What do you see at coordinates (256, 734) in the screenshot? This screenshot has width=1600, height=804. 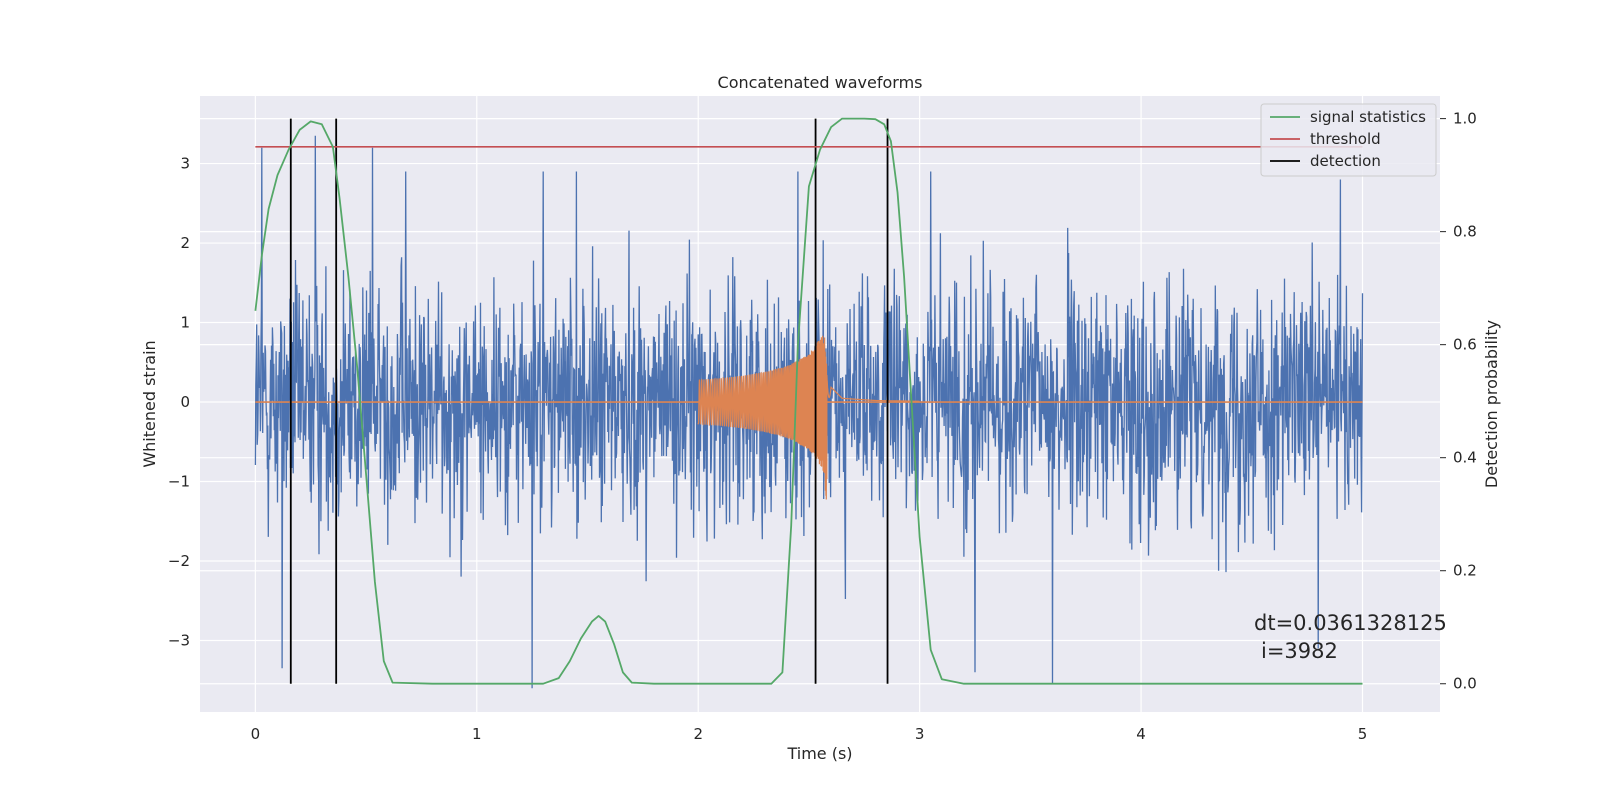 I see `x-tick-label: 0` at bounding box center [256, 734].